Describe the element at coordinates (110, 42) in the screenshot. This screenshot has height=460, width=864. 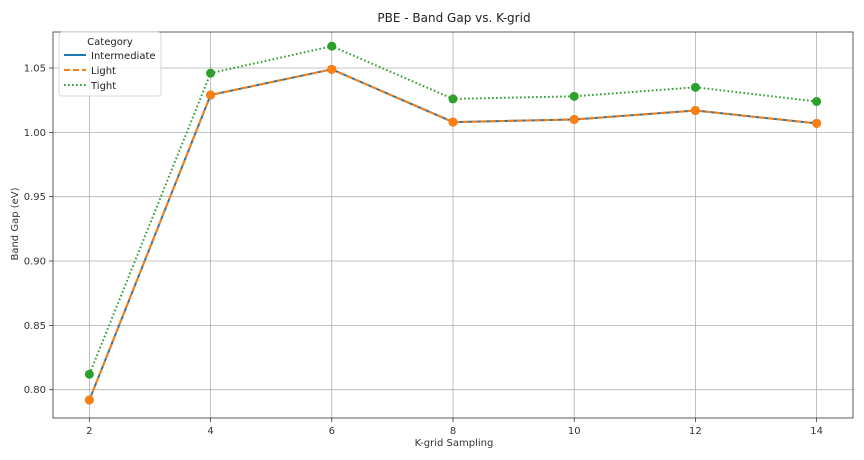
I see `legend-title: Category` at that location.